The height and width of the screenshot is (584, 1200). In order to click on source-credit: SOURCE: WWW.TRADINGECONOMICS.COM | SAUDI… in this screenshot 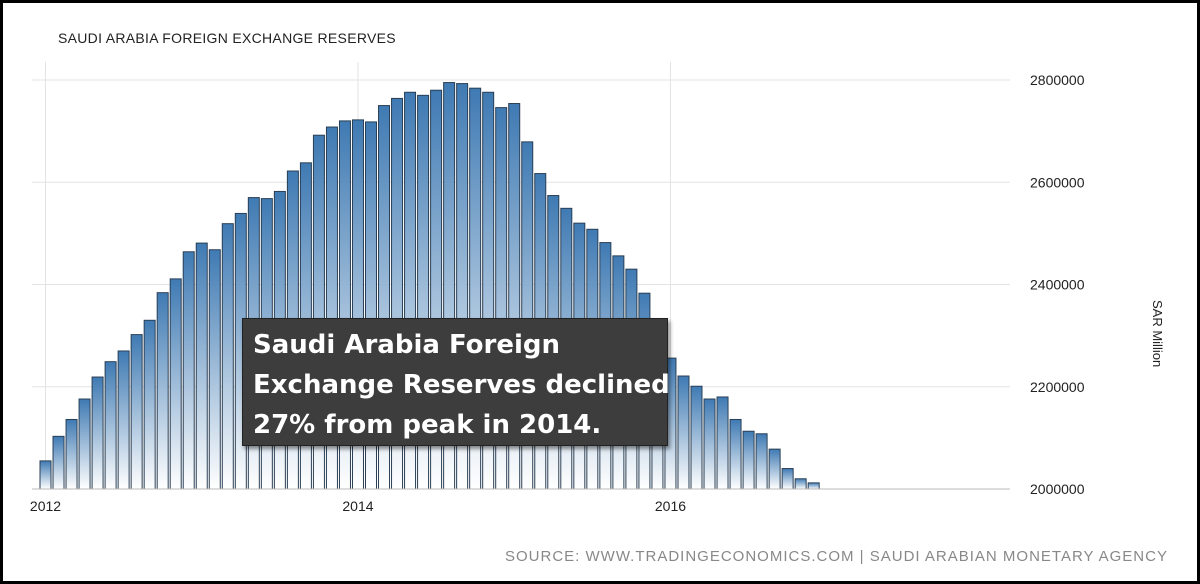, I will do `click(836, 556)`.